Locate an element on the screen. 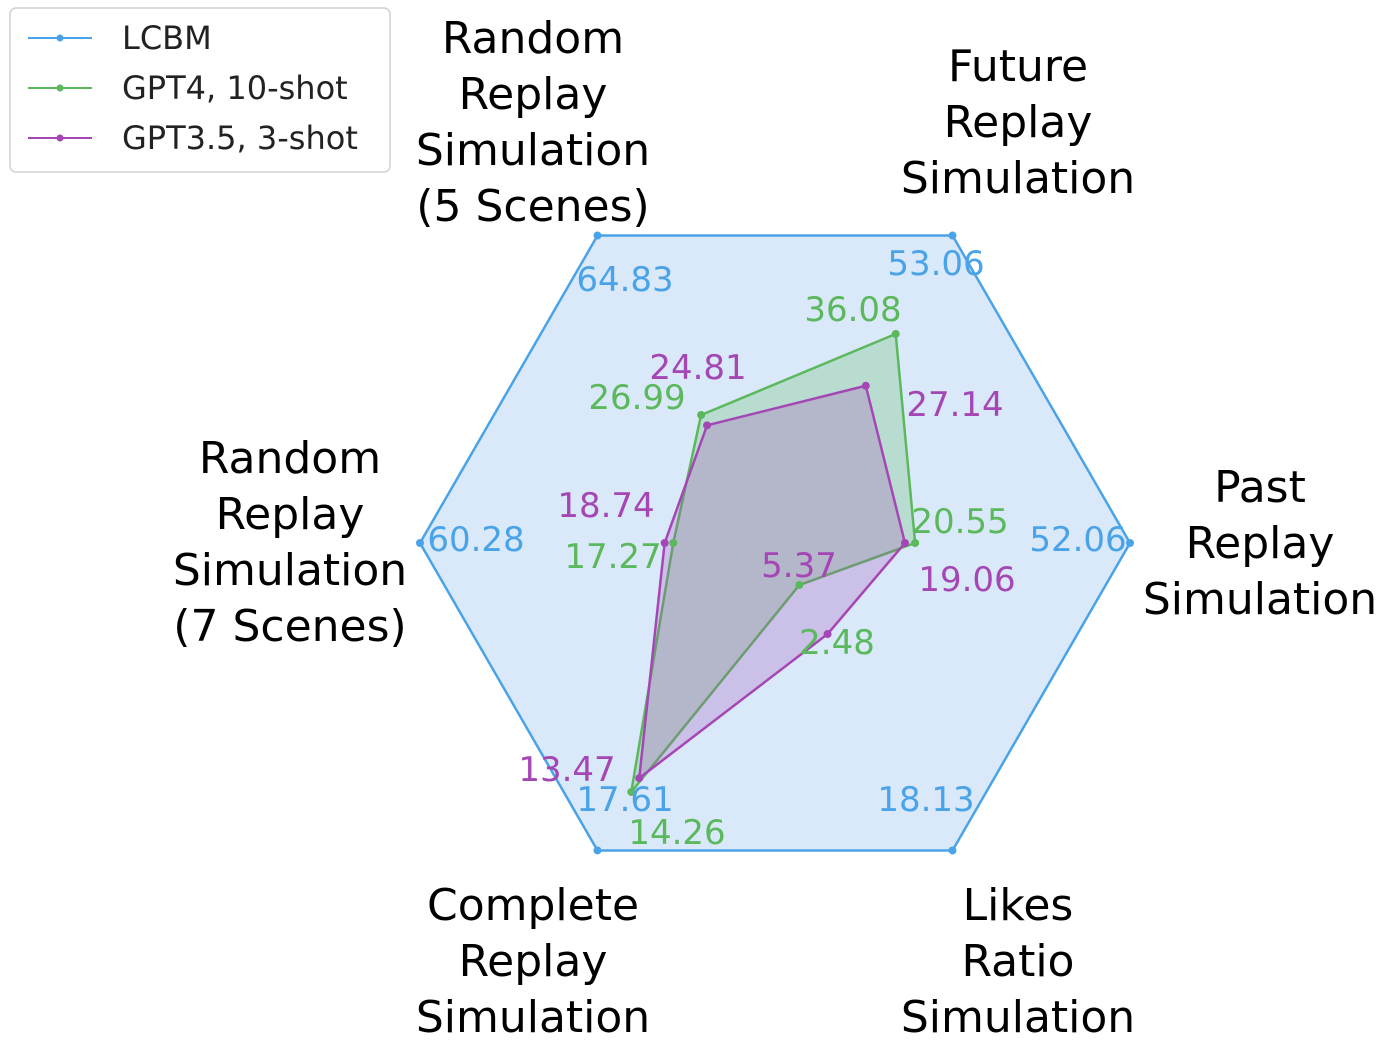 The height and width of the screenshot is (1052, 1398). axis-label: Random Replay Simulation (7 Scenes) is located at coordinates (290, 542).